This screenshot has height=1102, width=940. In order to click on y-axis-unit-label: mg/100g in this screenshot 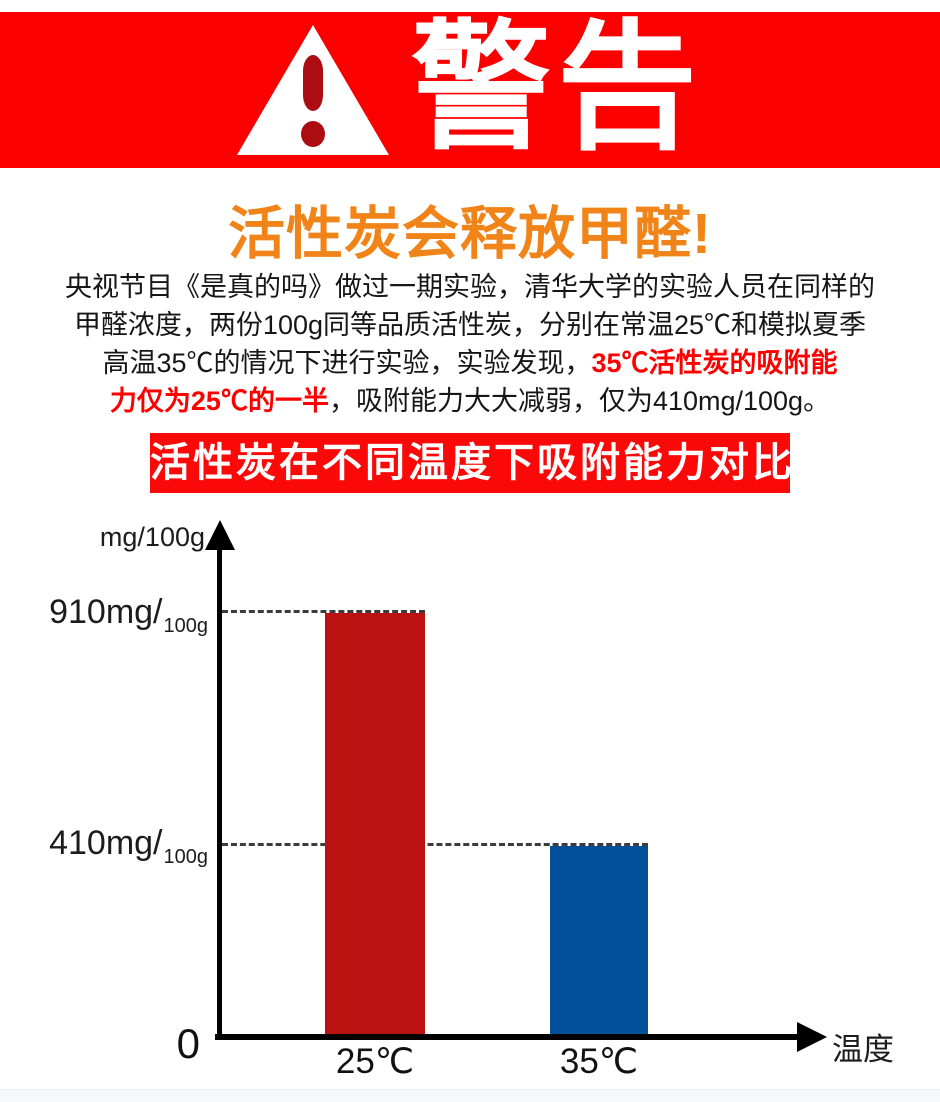, I will do `click(152, 537)`.